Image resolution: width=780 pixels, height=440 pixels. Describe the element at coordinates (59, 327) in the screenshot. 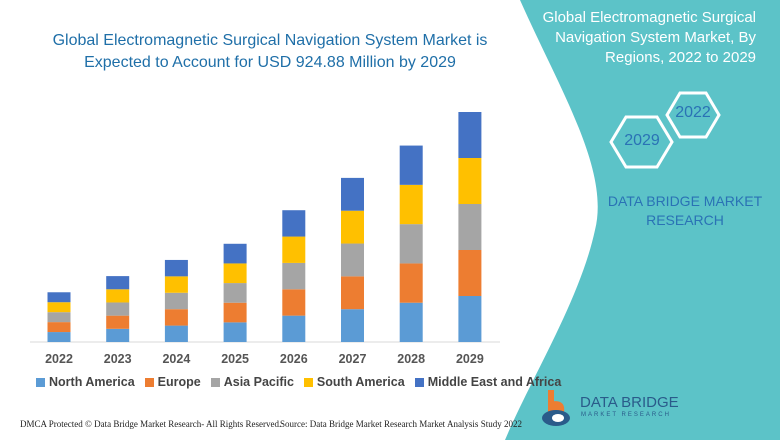

I see `bar-2022-europe` at that location.